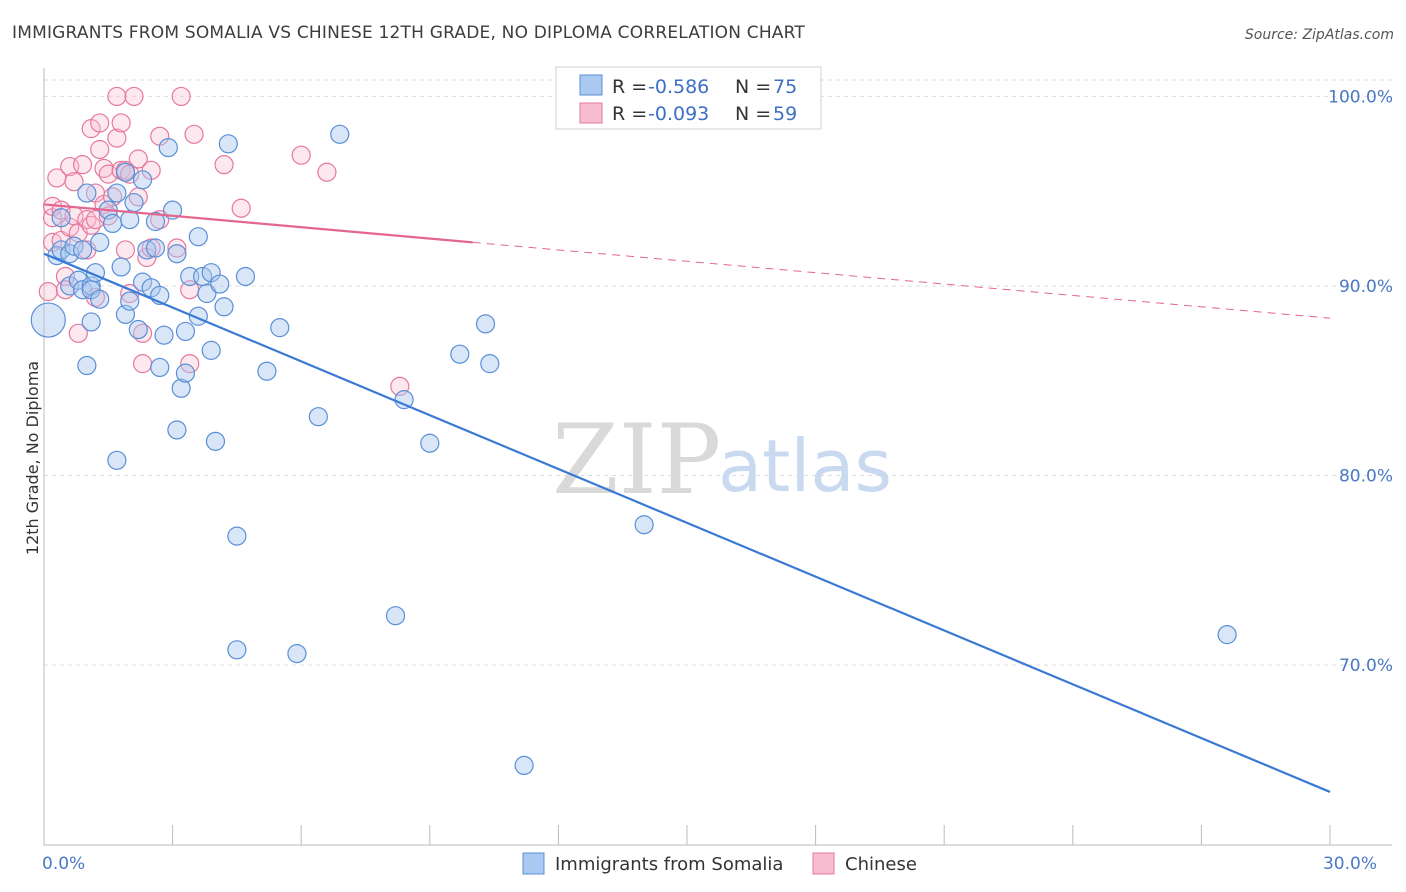  What do you see at coordinates (678, 114) in the screenshot?
I see `legend-r-value-chinese: -0.093` at bounding box center [678, 114].